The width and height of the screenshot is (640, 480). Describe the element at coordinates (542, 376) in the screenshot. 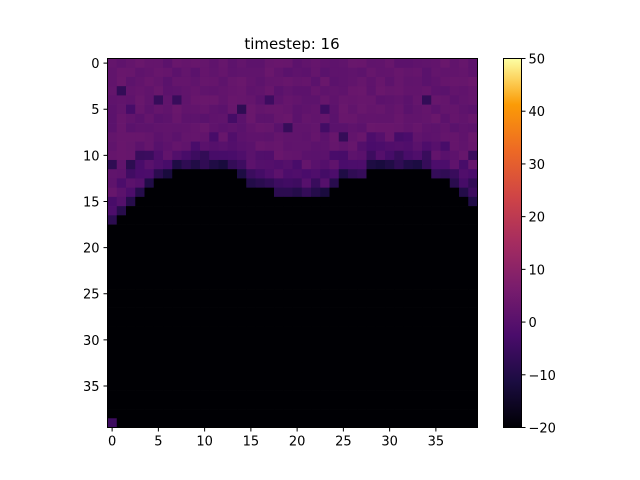

I see `colorbar-tick-label: −10` at that location.